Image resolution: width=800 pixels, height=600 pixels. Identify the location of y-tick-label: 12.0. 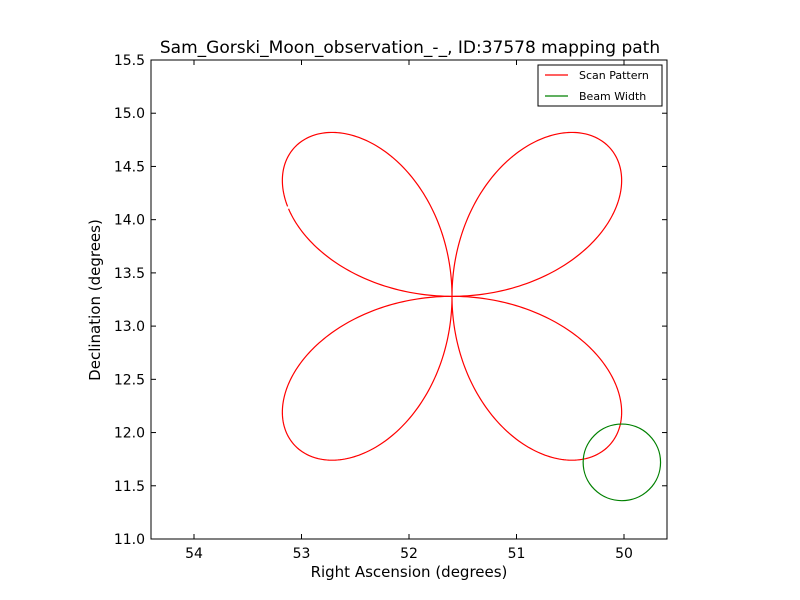
(129, 434).